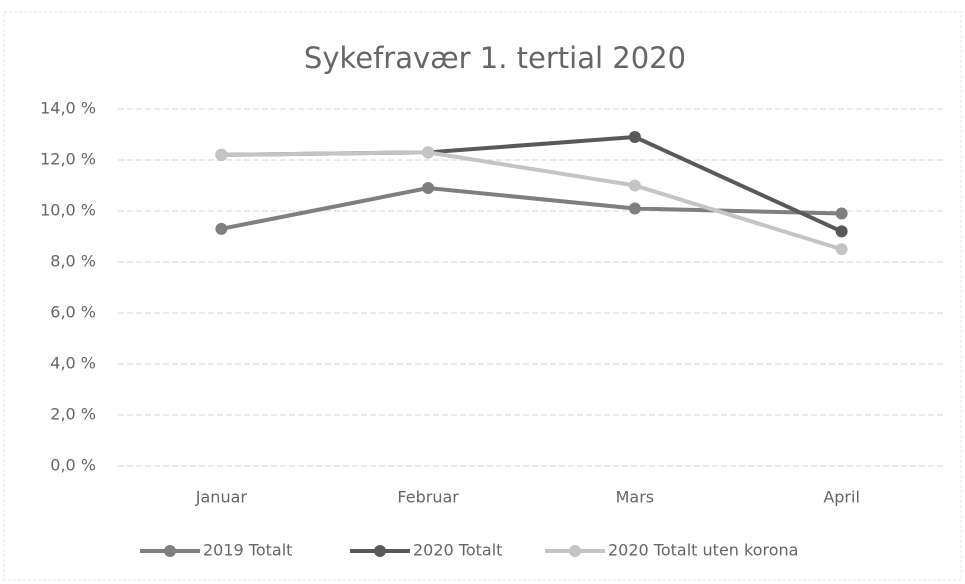  What do you see at coordinates (73, 312) in the screenshot?
I see `y-tick-label: 6,0 %` at bounding box center [73, 312].